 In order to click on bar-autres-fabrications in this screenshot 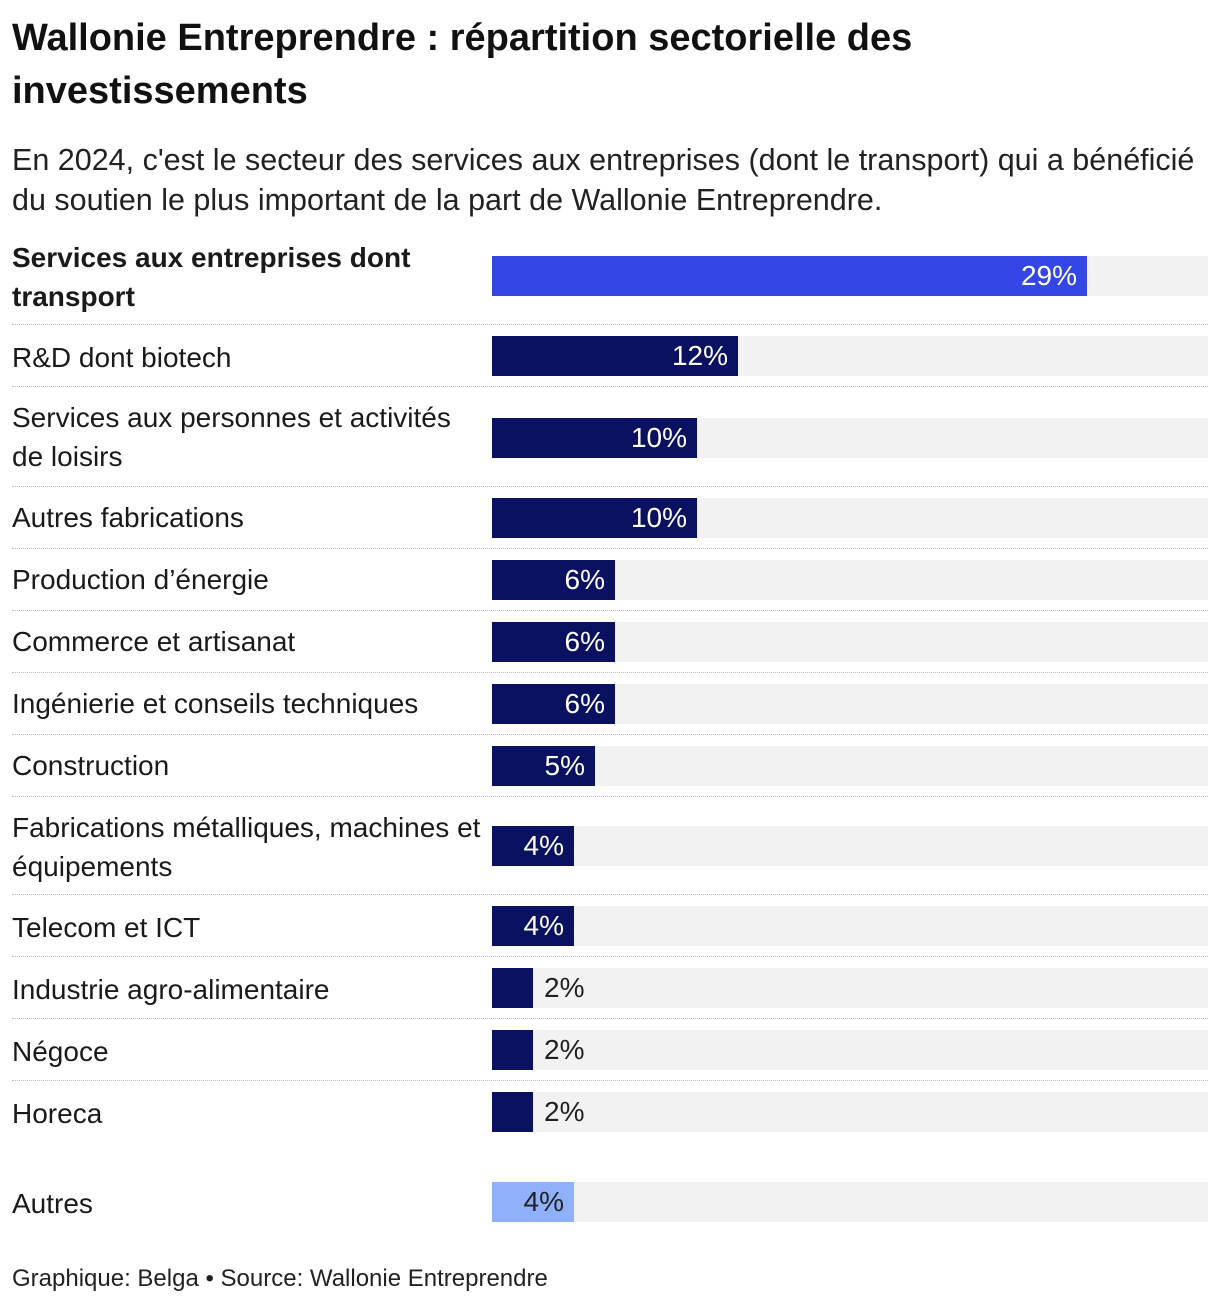, I will do `click(594, 518)`.